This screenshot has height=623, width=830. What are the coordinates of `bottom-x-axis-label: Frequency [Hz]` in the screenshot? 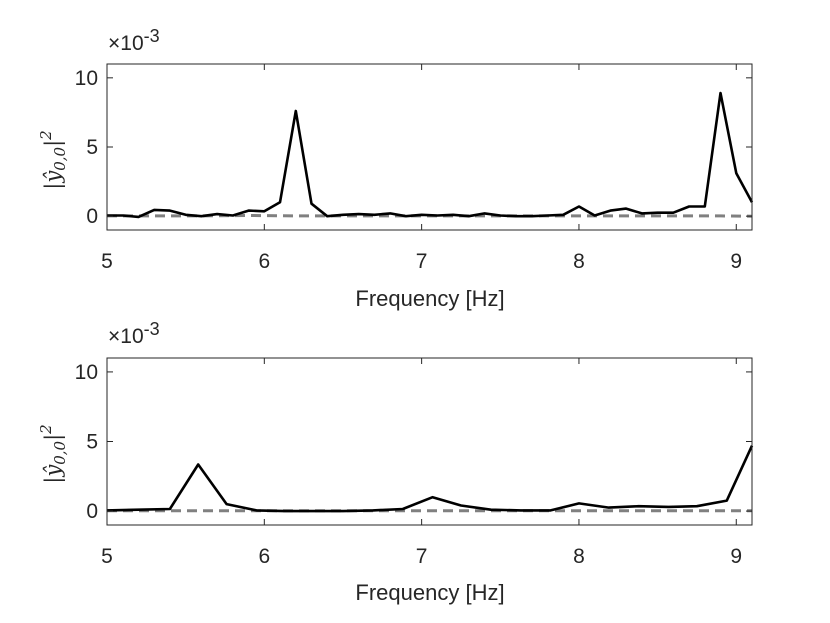 It's located at (429, 592).